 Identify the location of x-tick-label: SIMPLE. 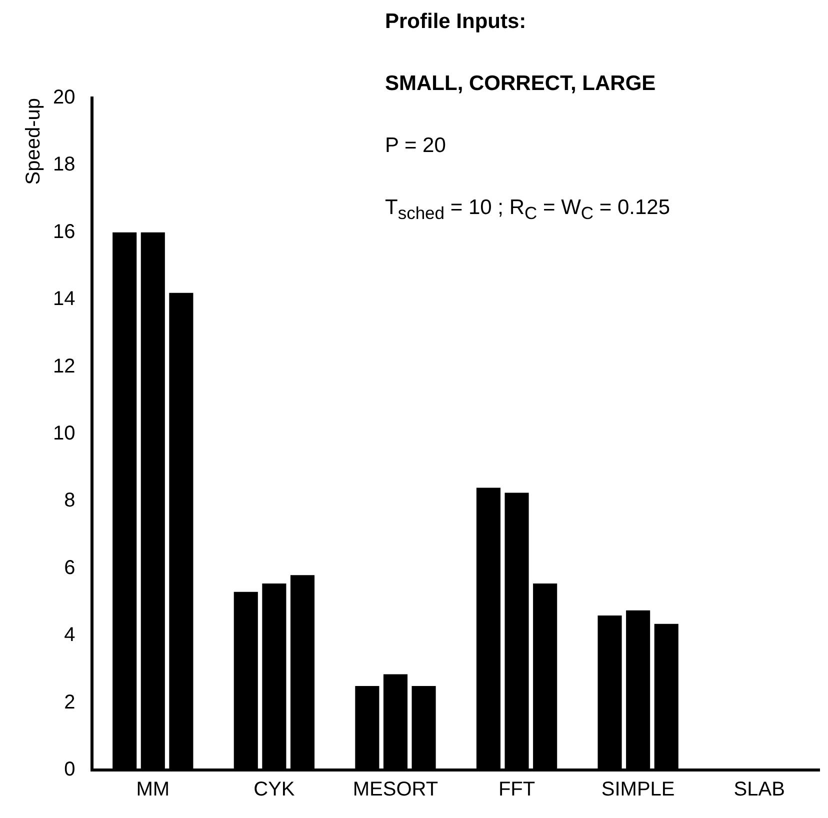
(638, 789).